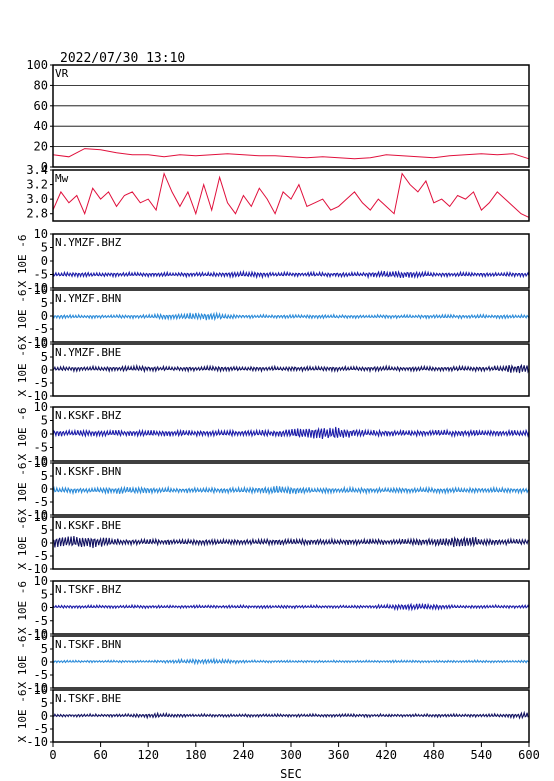 The image size is (554, 781). Describe the element at coordinates (41, 106) in the screenshot. I see `y-tick-label: 60` at that location.